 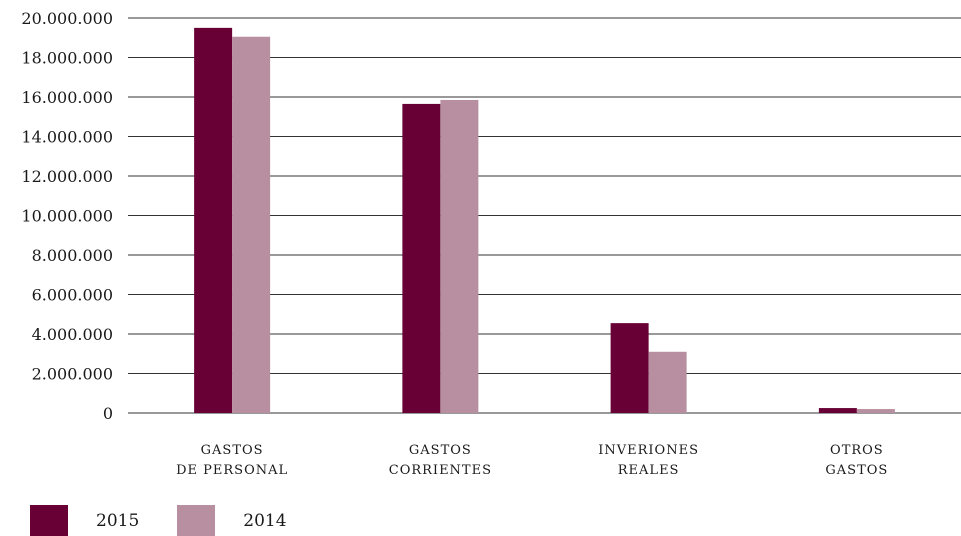 I want to click on legend-swatch-2014, so click(x=196, y=520).